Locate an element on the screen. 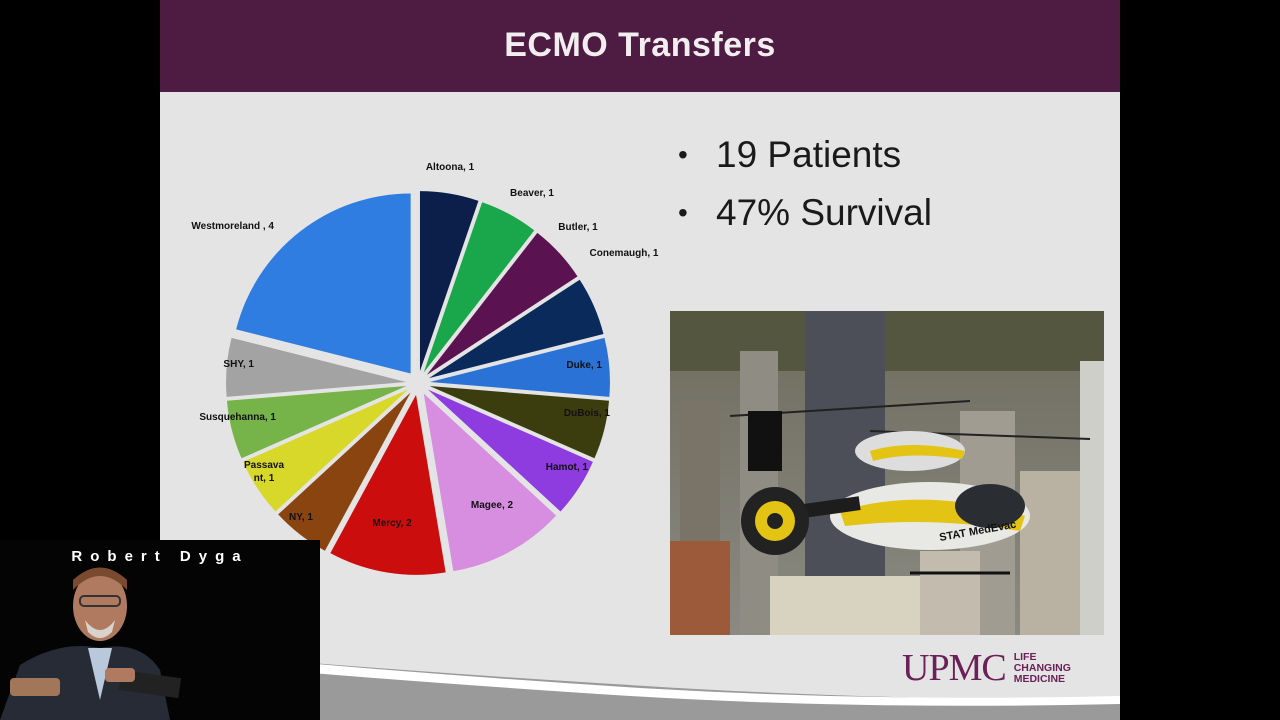 The image size is (1280, 720). pie-slice-passavant is located at coordinates (325, 450).